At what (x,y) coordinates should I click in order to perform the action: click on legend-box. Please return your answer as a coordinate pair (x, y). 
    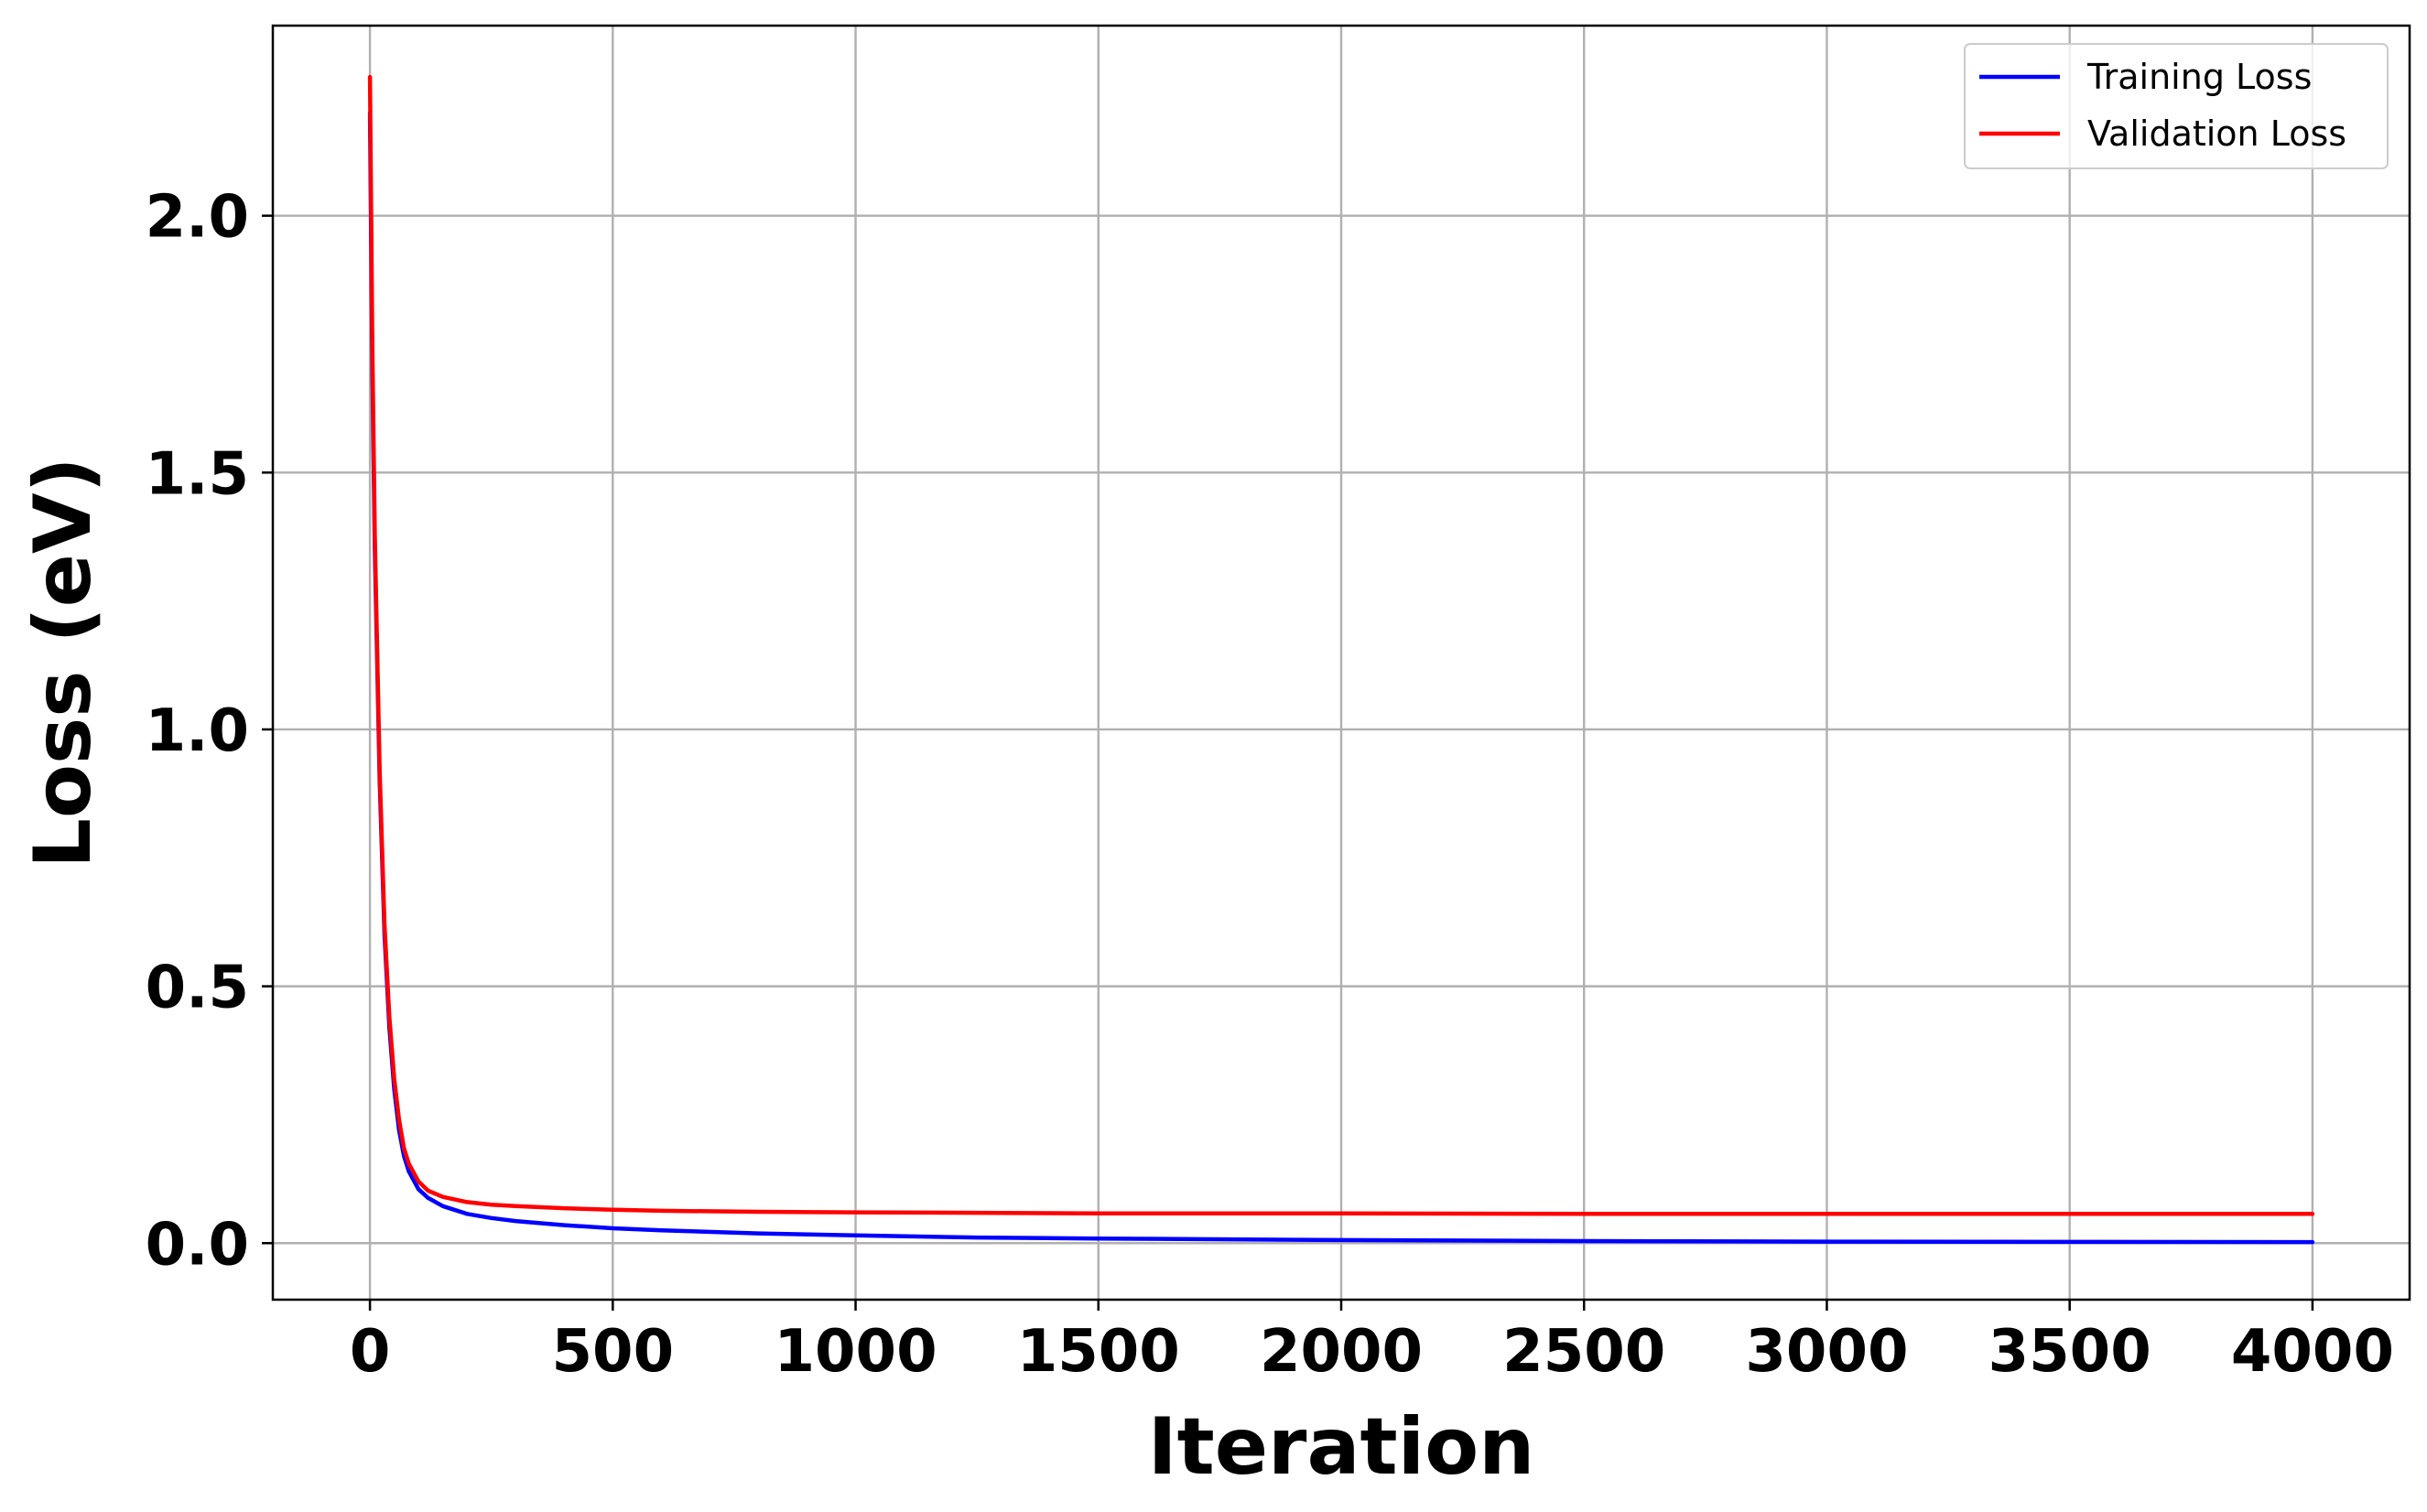
    Looking at the image, I should click on (2176, 106).